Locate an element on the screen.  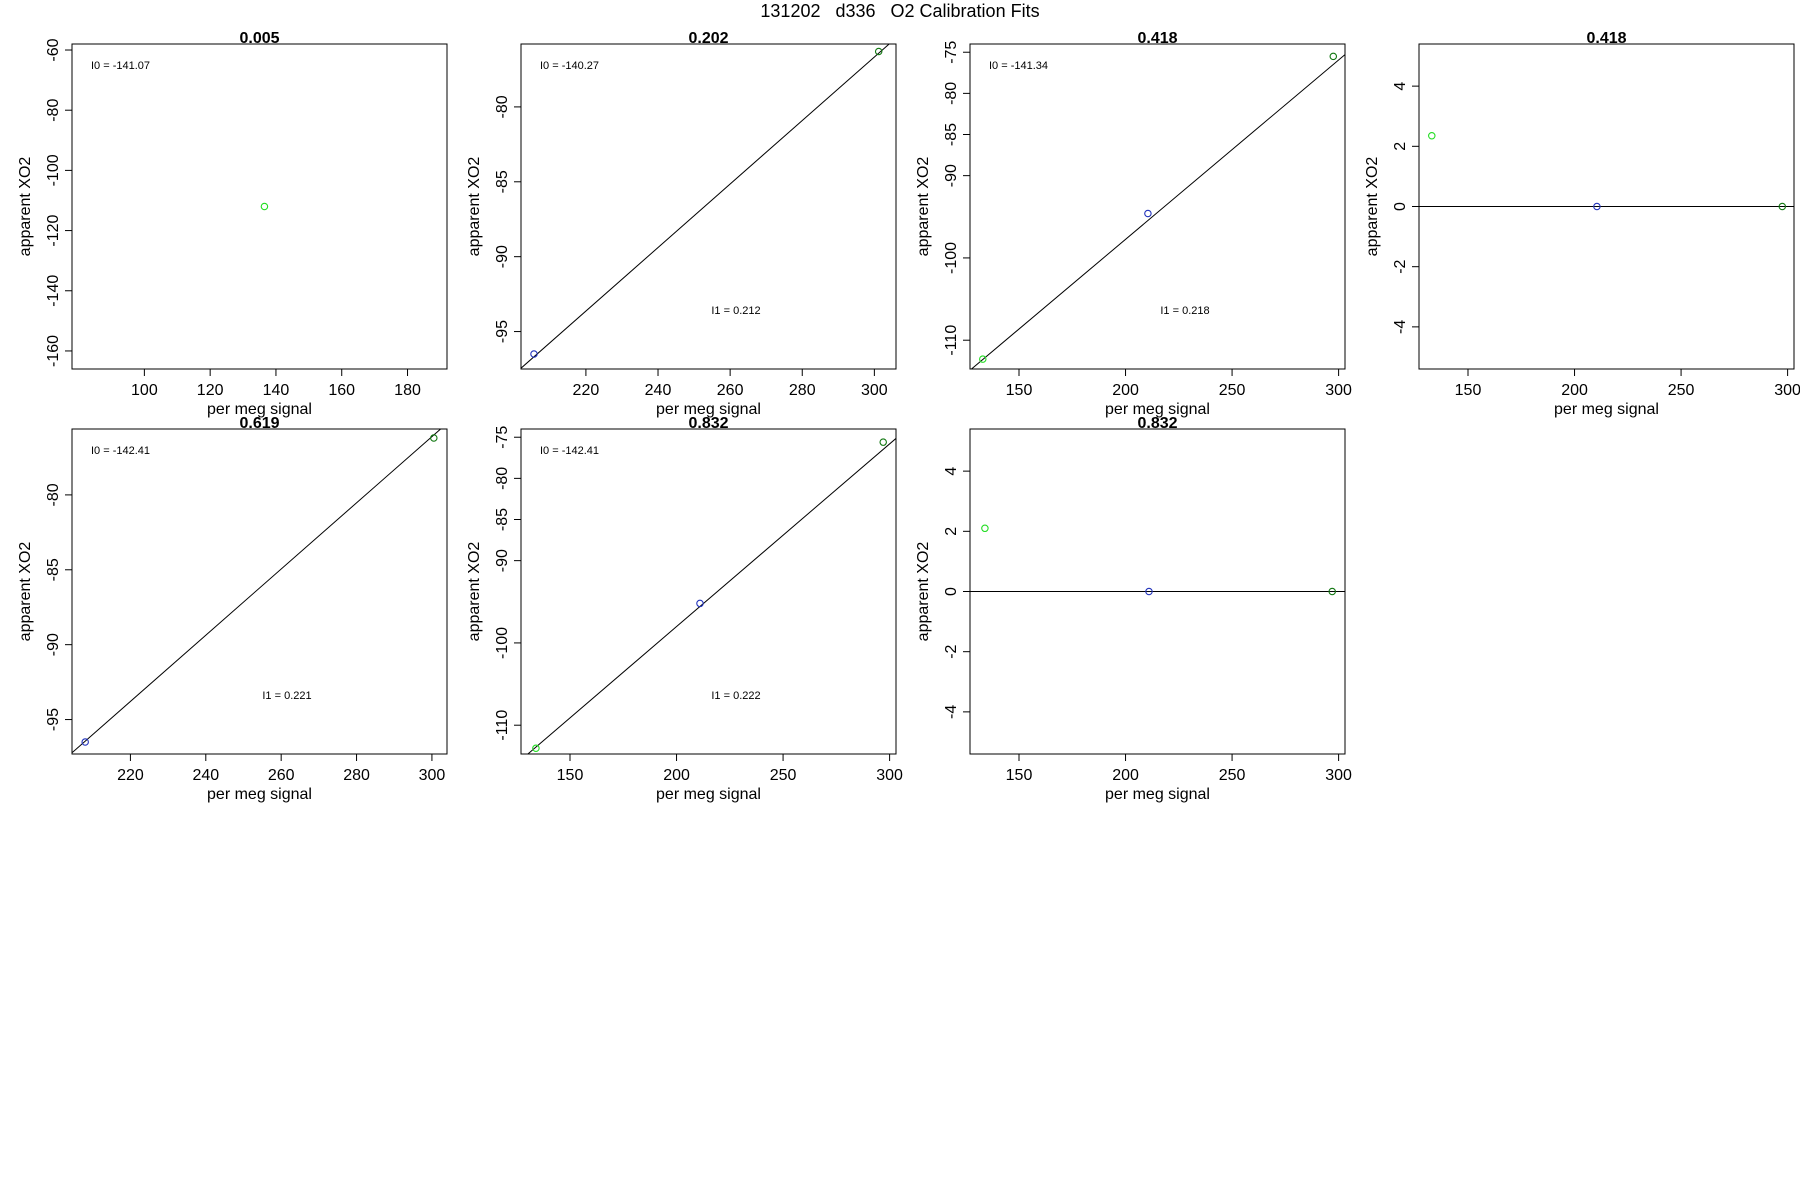
x-tick-label: 140 is located at coordinates (276, 390).